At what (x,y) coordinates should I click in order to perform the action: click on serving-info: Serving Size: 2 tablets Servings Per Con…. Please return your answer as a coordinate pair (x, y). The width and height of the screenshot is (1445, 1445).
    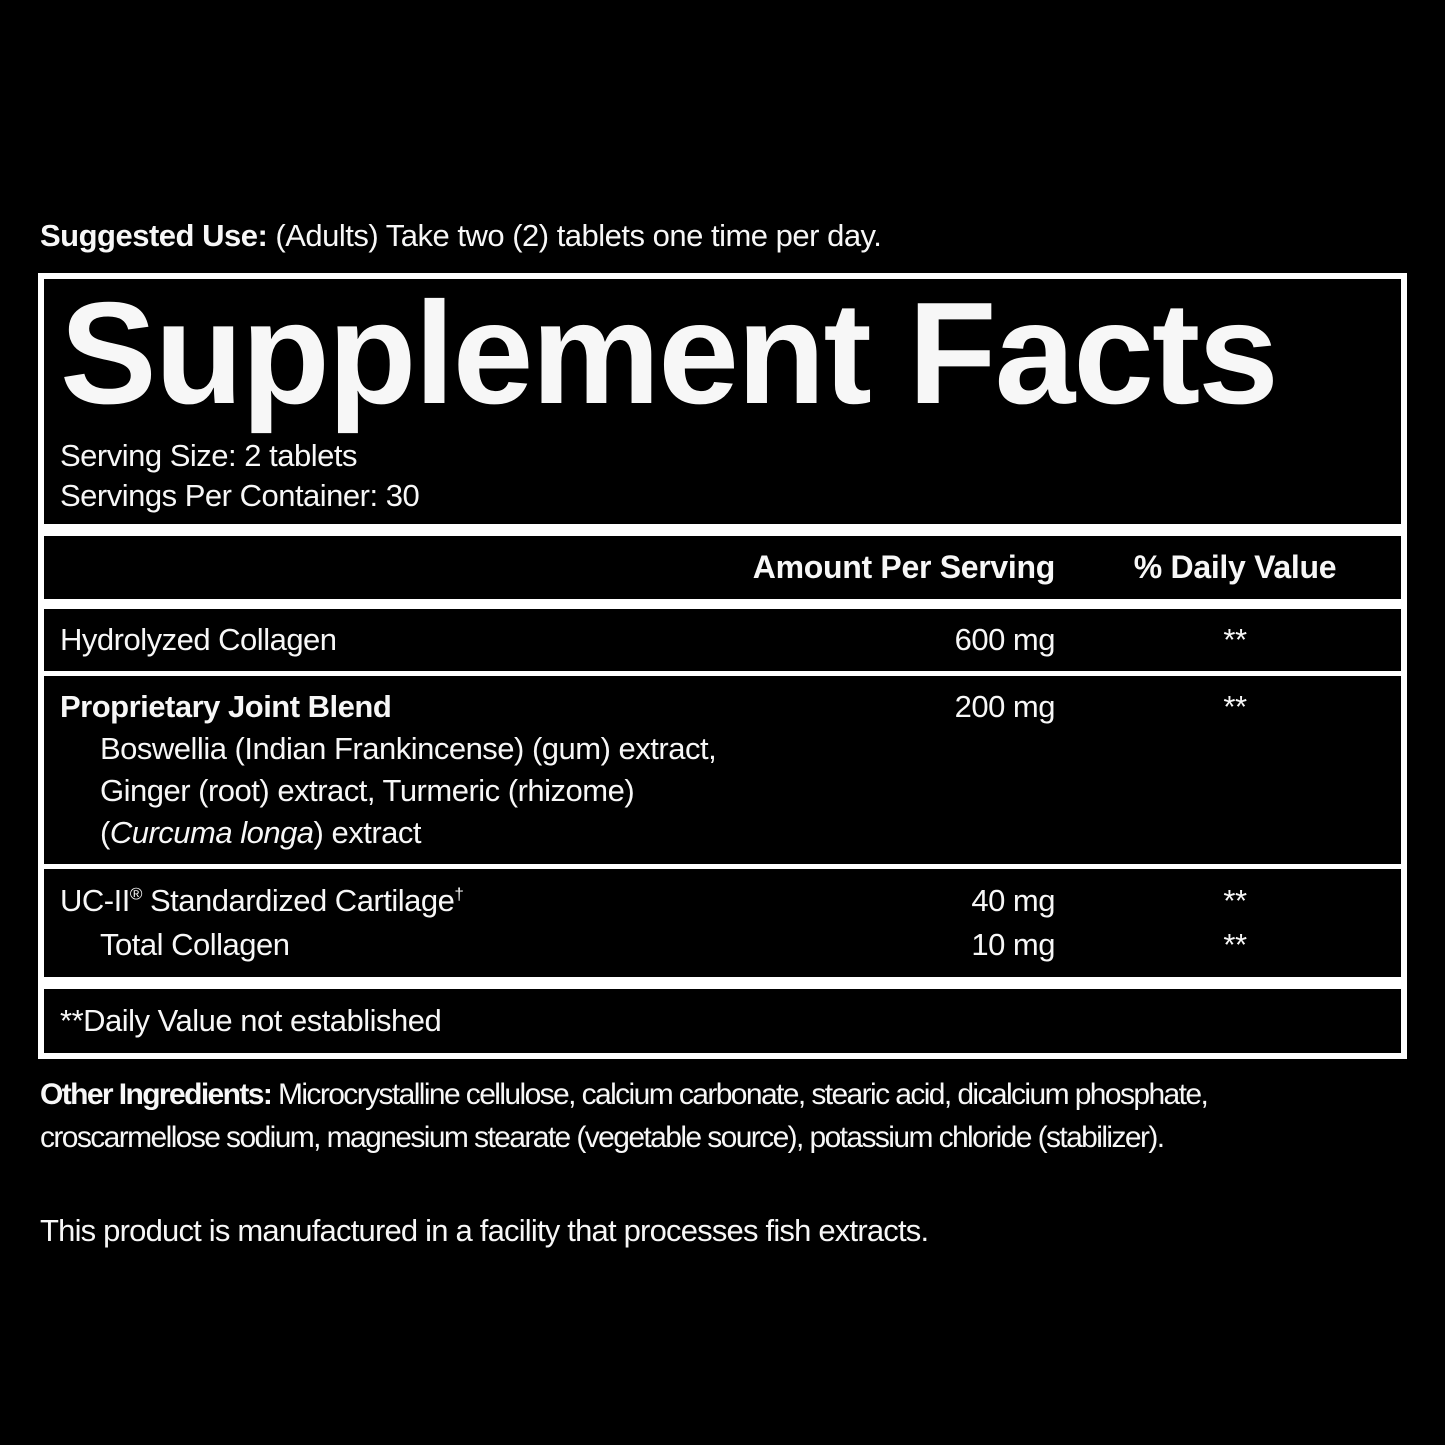
    Looking at the image, I should click on (722, 476).